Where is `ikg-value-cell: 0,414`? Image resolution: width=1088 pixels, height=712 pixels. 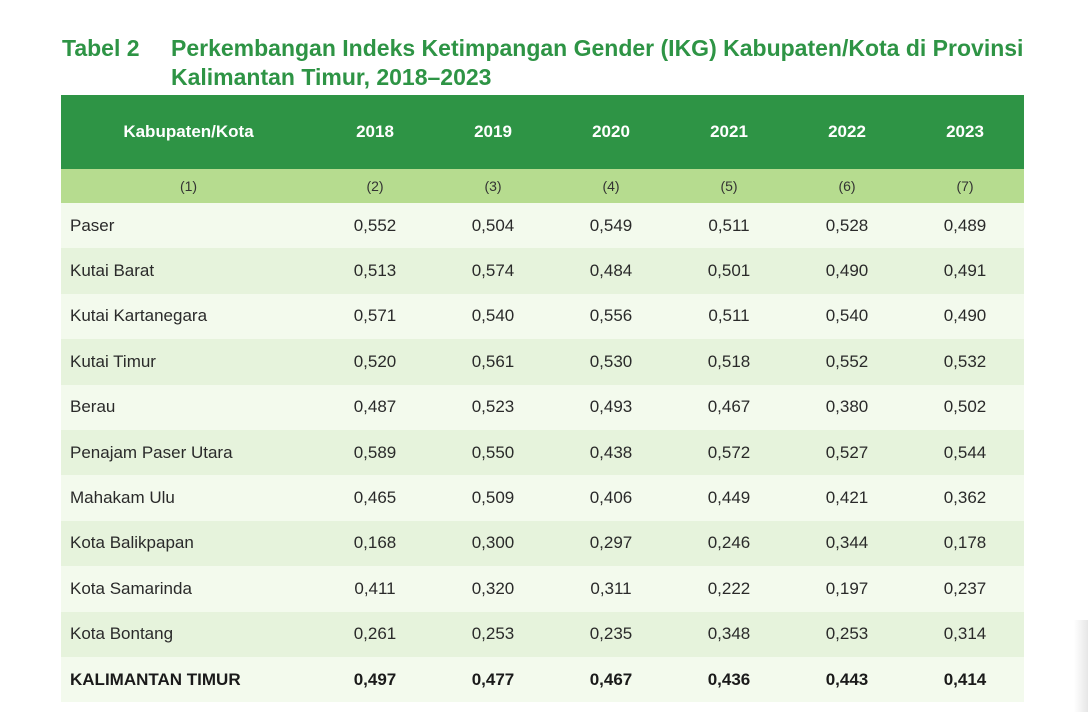
ikg-value-cell: 0,414 is located at coordinates (965, 679).